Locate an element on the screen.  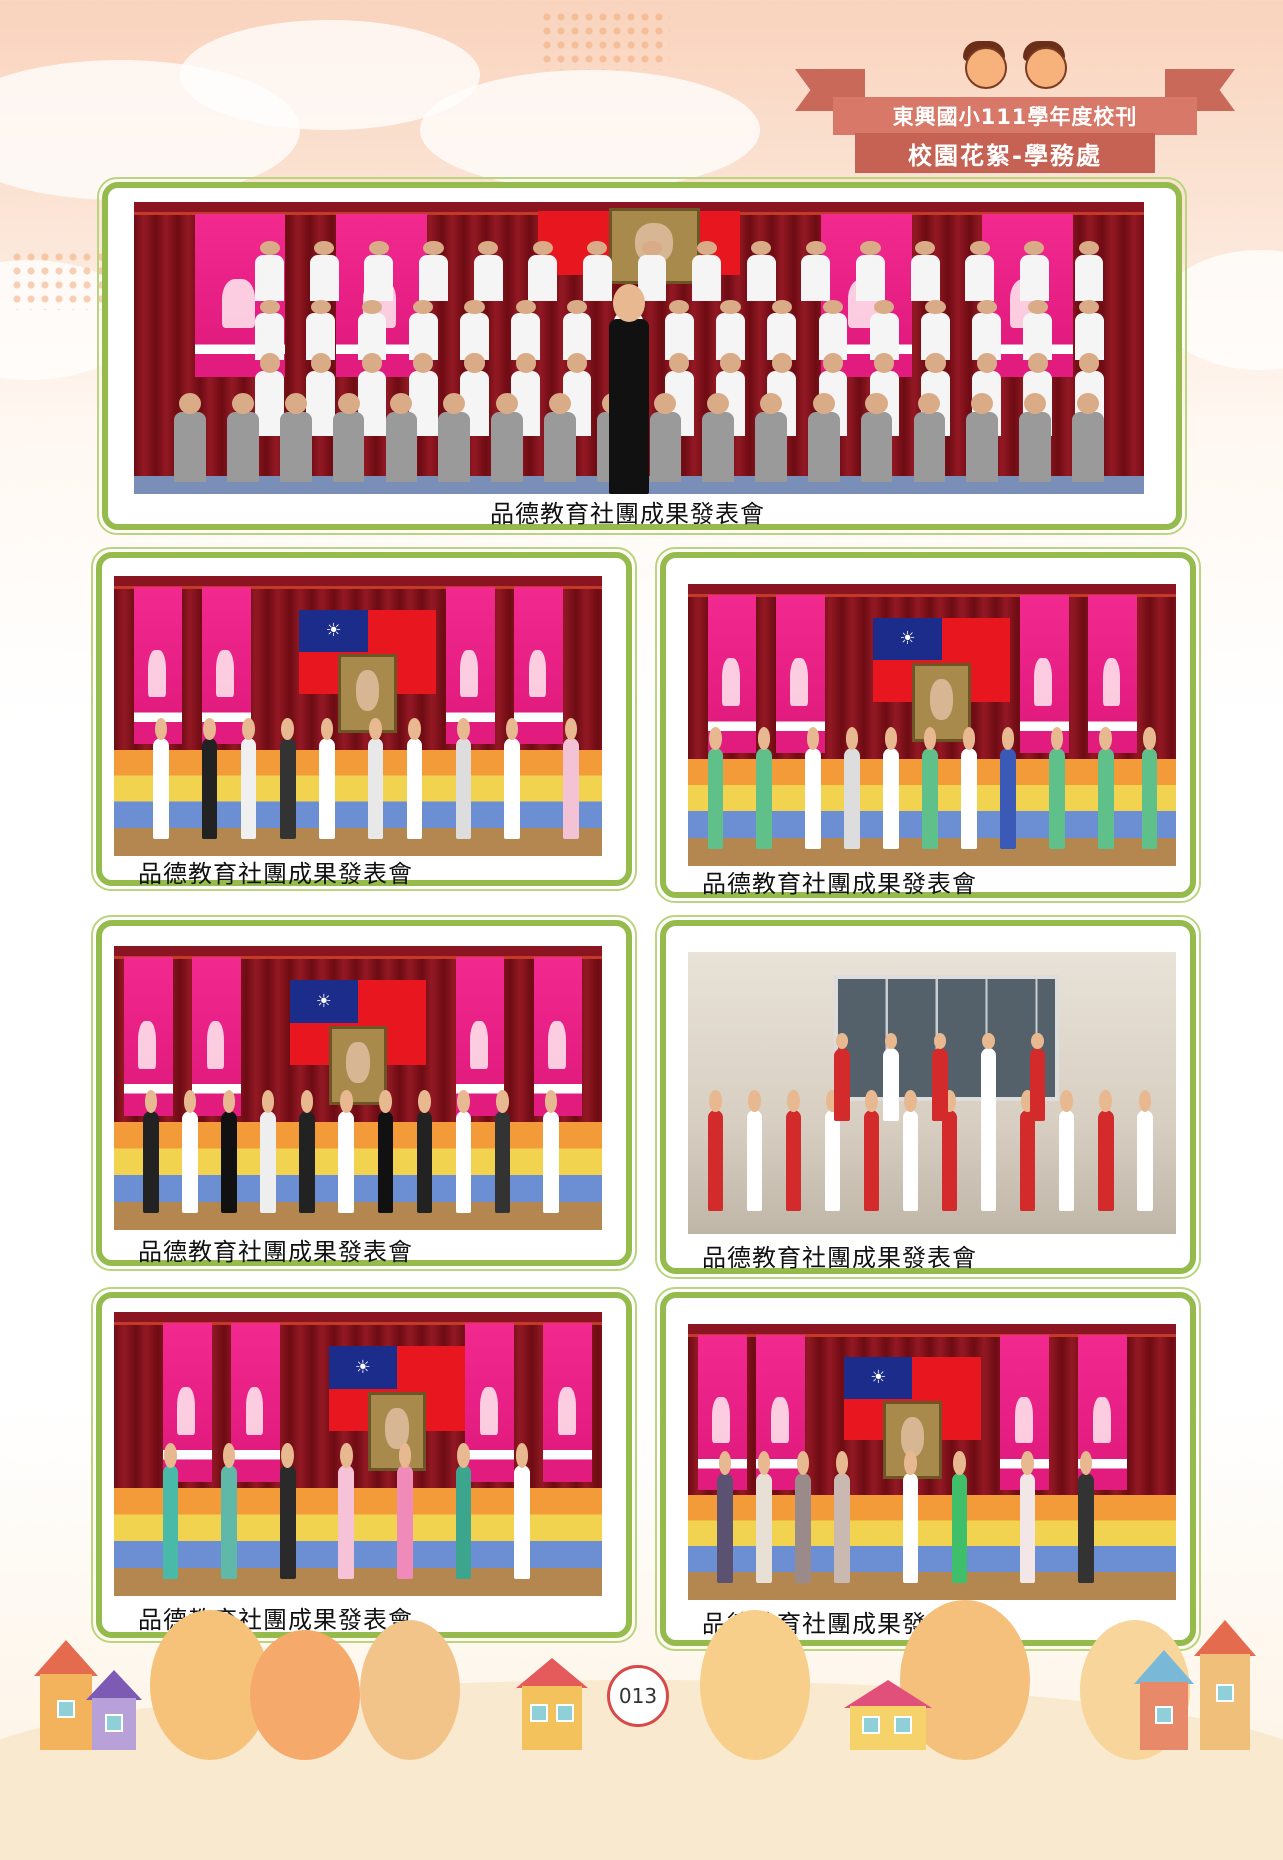
section-title: 校園花絮-學務處 is located at coordinates (1005, 153).